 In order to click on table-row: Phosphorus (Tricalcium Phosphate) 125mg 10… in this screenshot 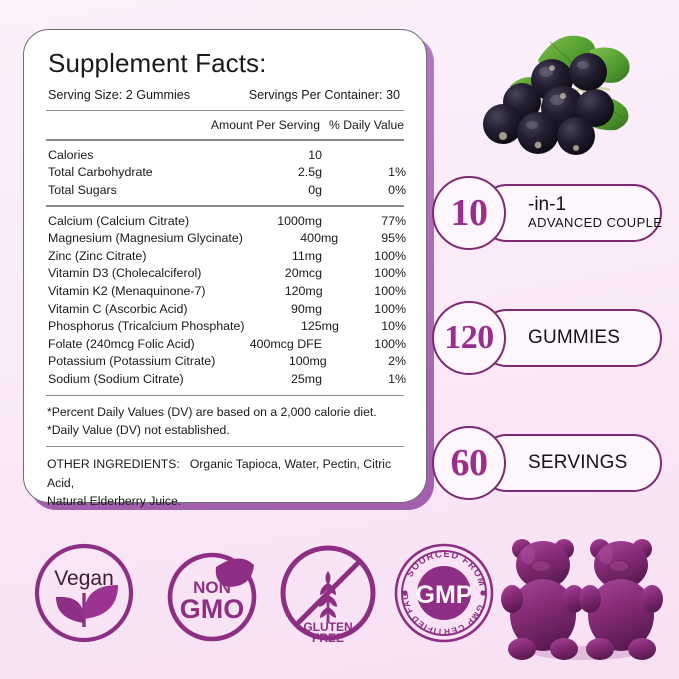, I will do `click(225, 327)`.